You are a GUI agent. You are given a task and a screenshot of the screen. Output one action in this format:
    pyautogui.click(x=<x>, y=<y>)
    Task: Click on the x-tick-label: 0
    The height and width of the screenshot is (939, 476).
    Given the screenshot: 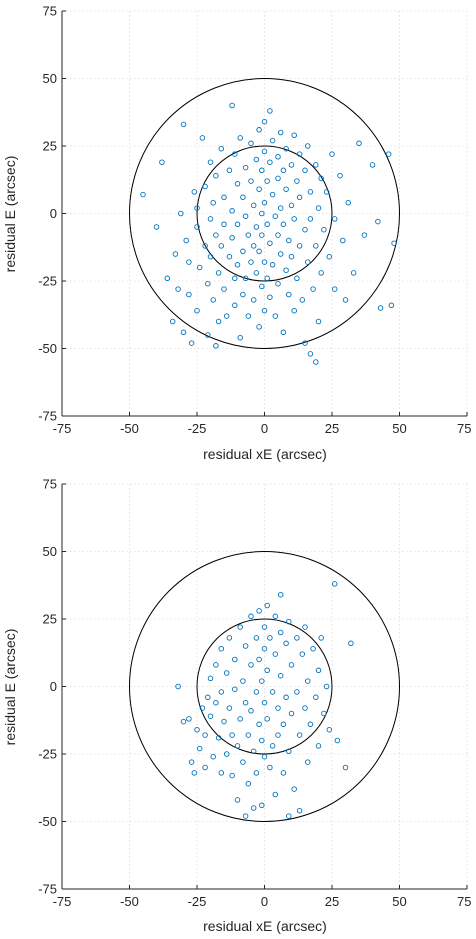 What is the action you would take?
    pyautogui.click(x=264, y=428)
    